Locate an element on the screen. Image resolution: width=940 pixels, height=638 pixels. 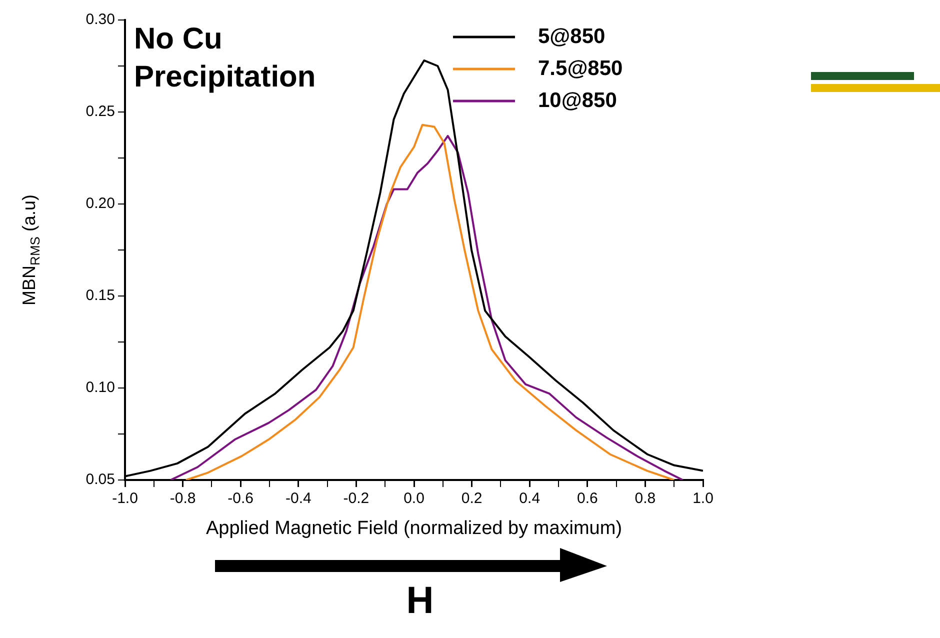
x-axis-title: Applied Magnetic Field (normalized by maximum) is located at coordinates (414, 528).